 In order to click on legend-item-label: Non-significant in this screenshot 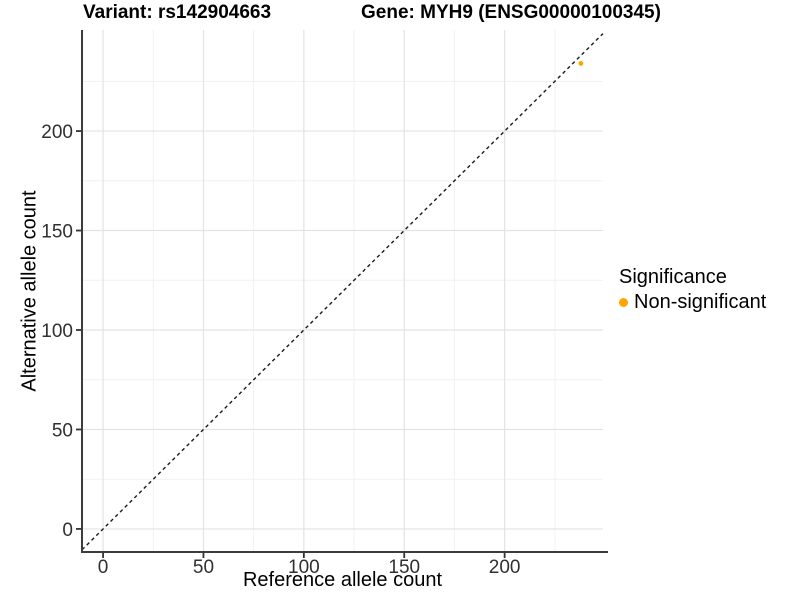, I will do `click(700, 302)`.